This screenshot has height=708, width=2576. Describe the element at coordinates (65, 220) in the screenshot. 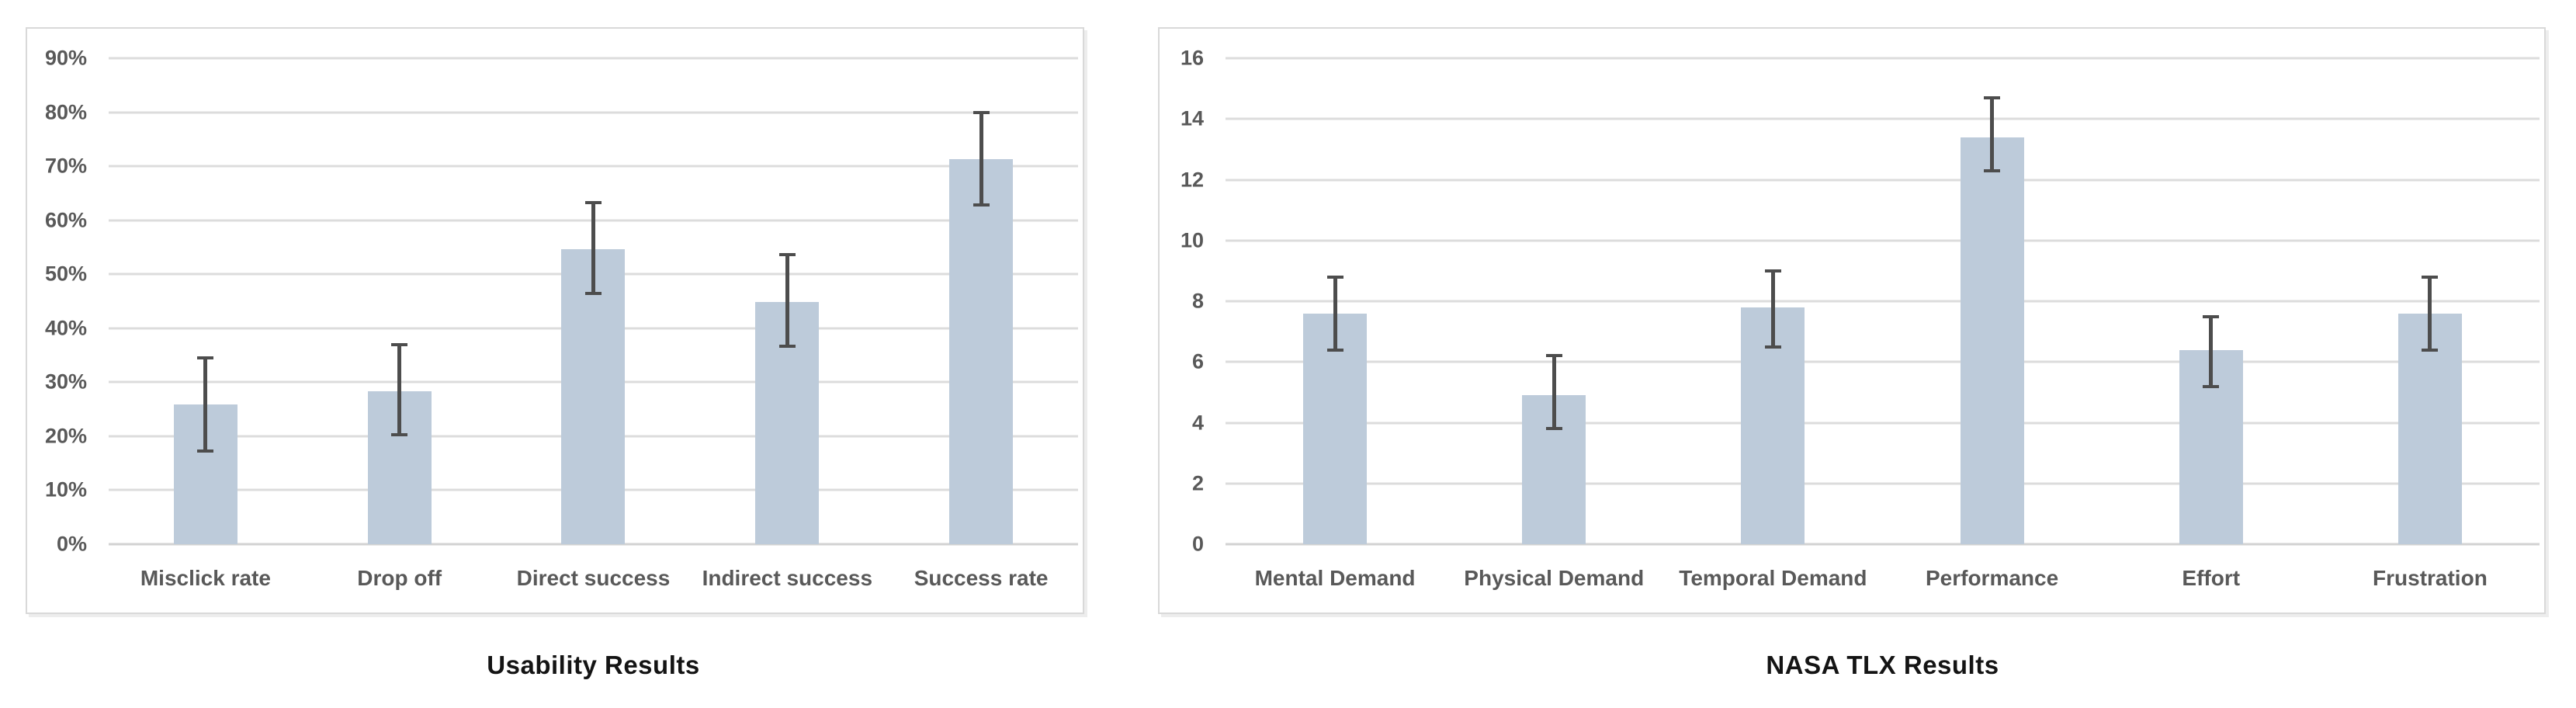

I see `y-axis-tick-label: 60%` at that location.